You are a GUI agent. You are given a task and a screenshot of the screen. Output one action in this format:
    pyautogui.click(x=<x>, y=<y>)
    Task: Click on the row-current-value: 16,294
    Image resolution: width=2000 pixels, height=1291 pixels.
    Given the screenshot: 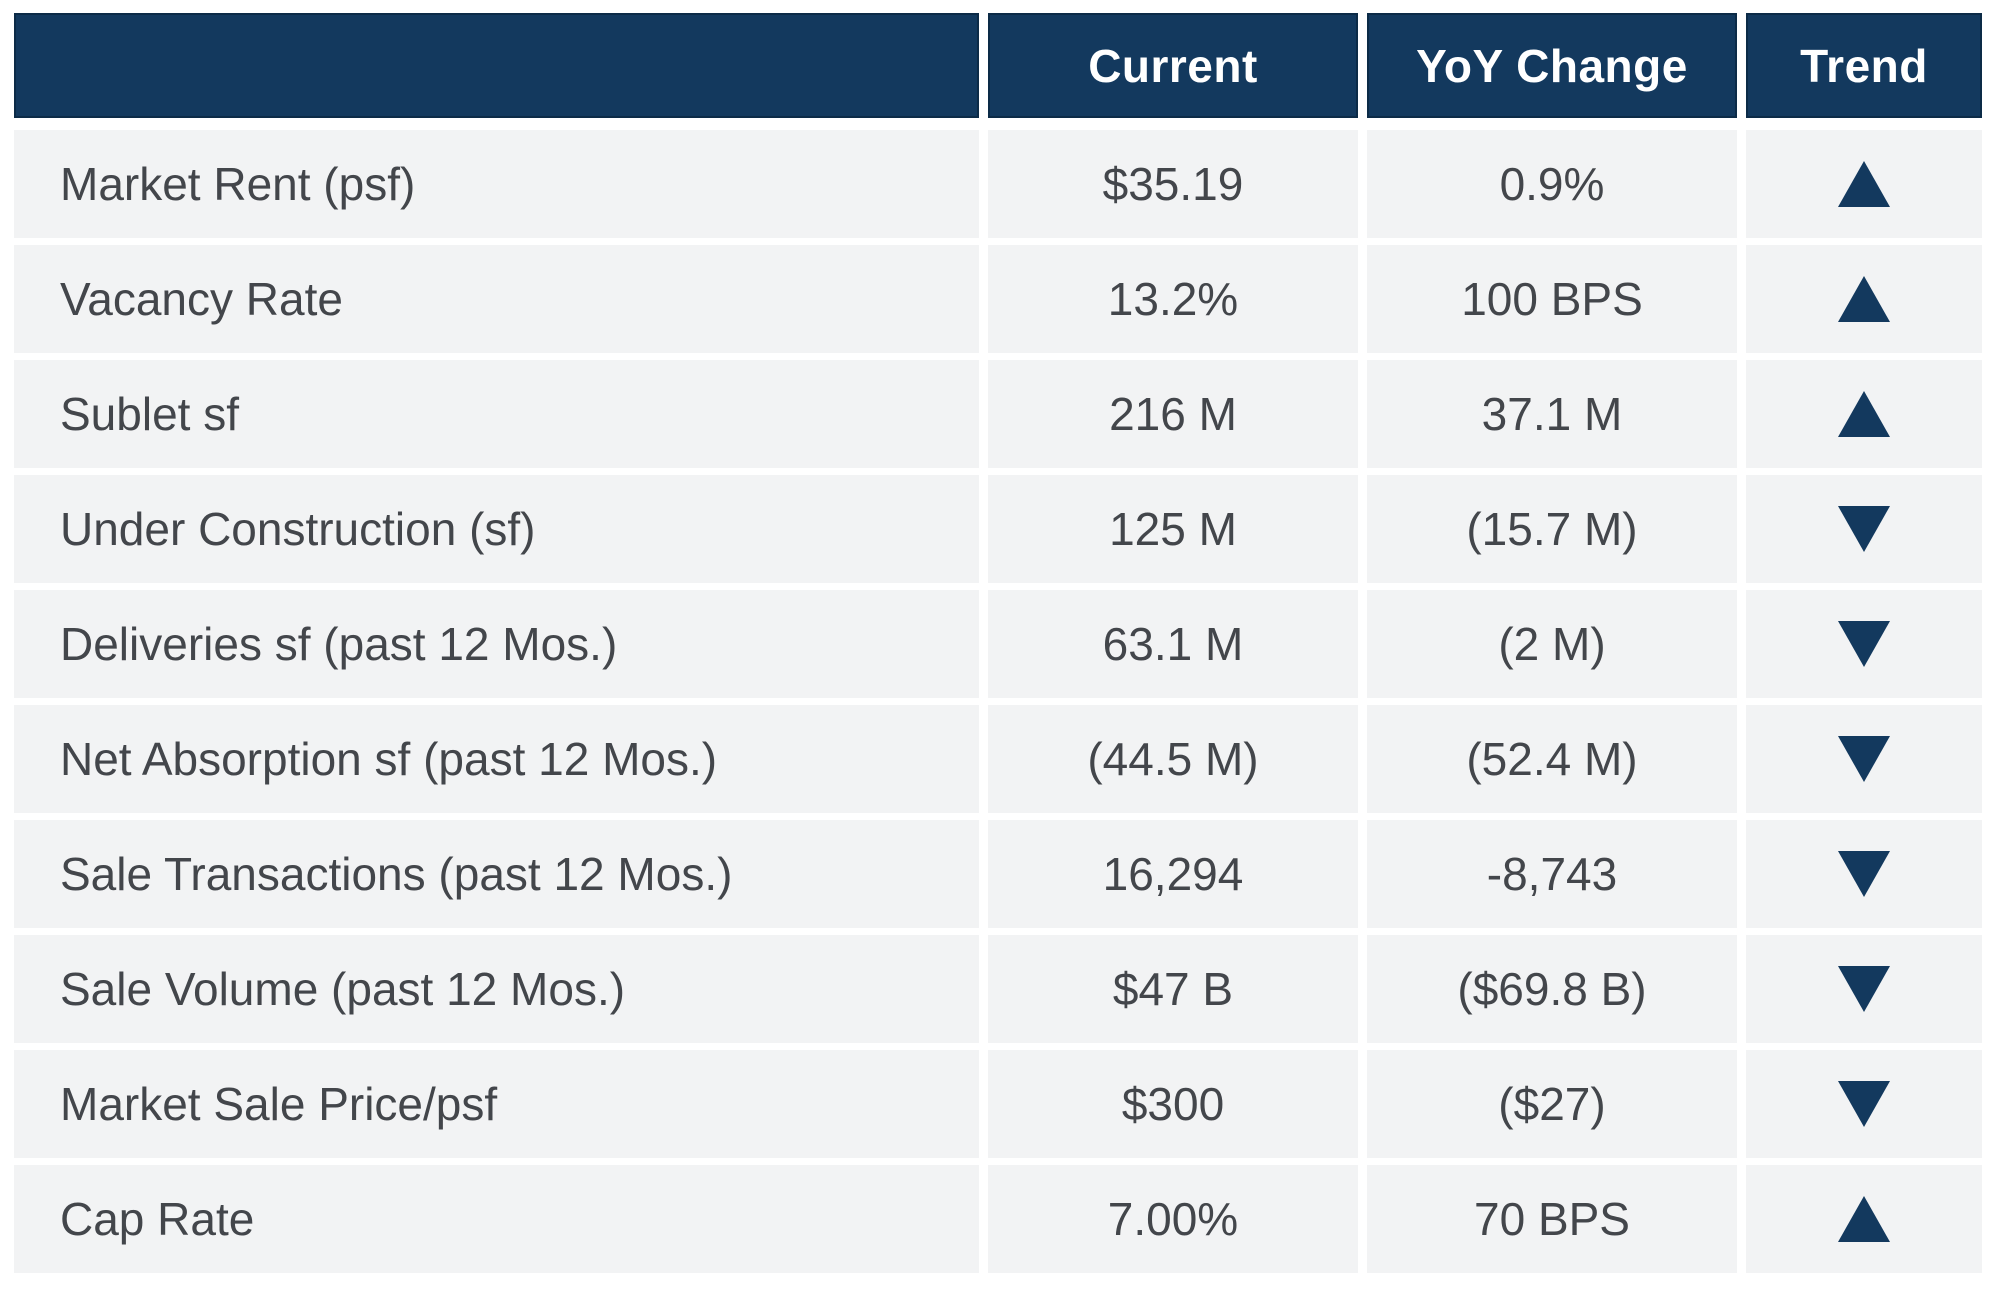 What is the action you would take?
    pyautogui.click(x=1173, y=874)
    